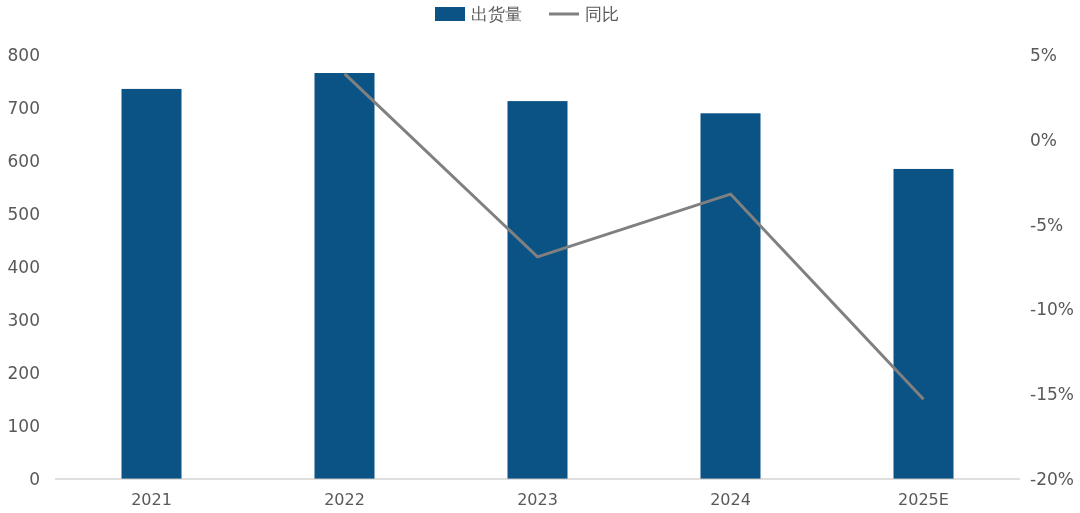 The width and height of the screenshot is (1080, 513). I want to click on x-tick-label: 2024, so click(730, 499).